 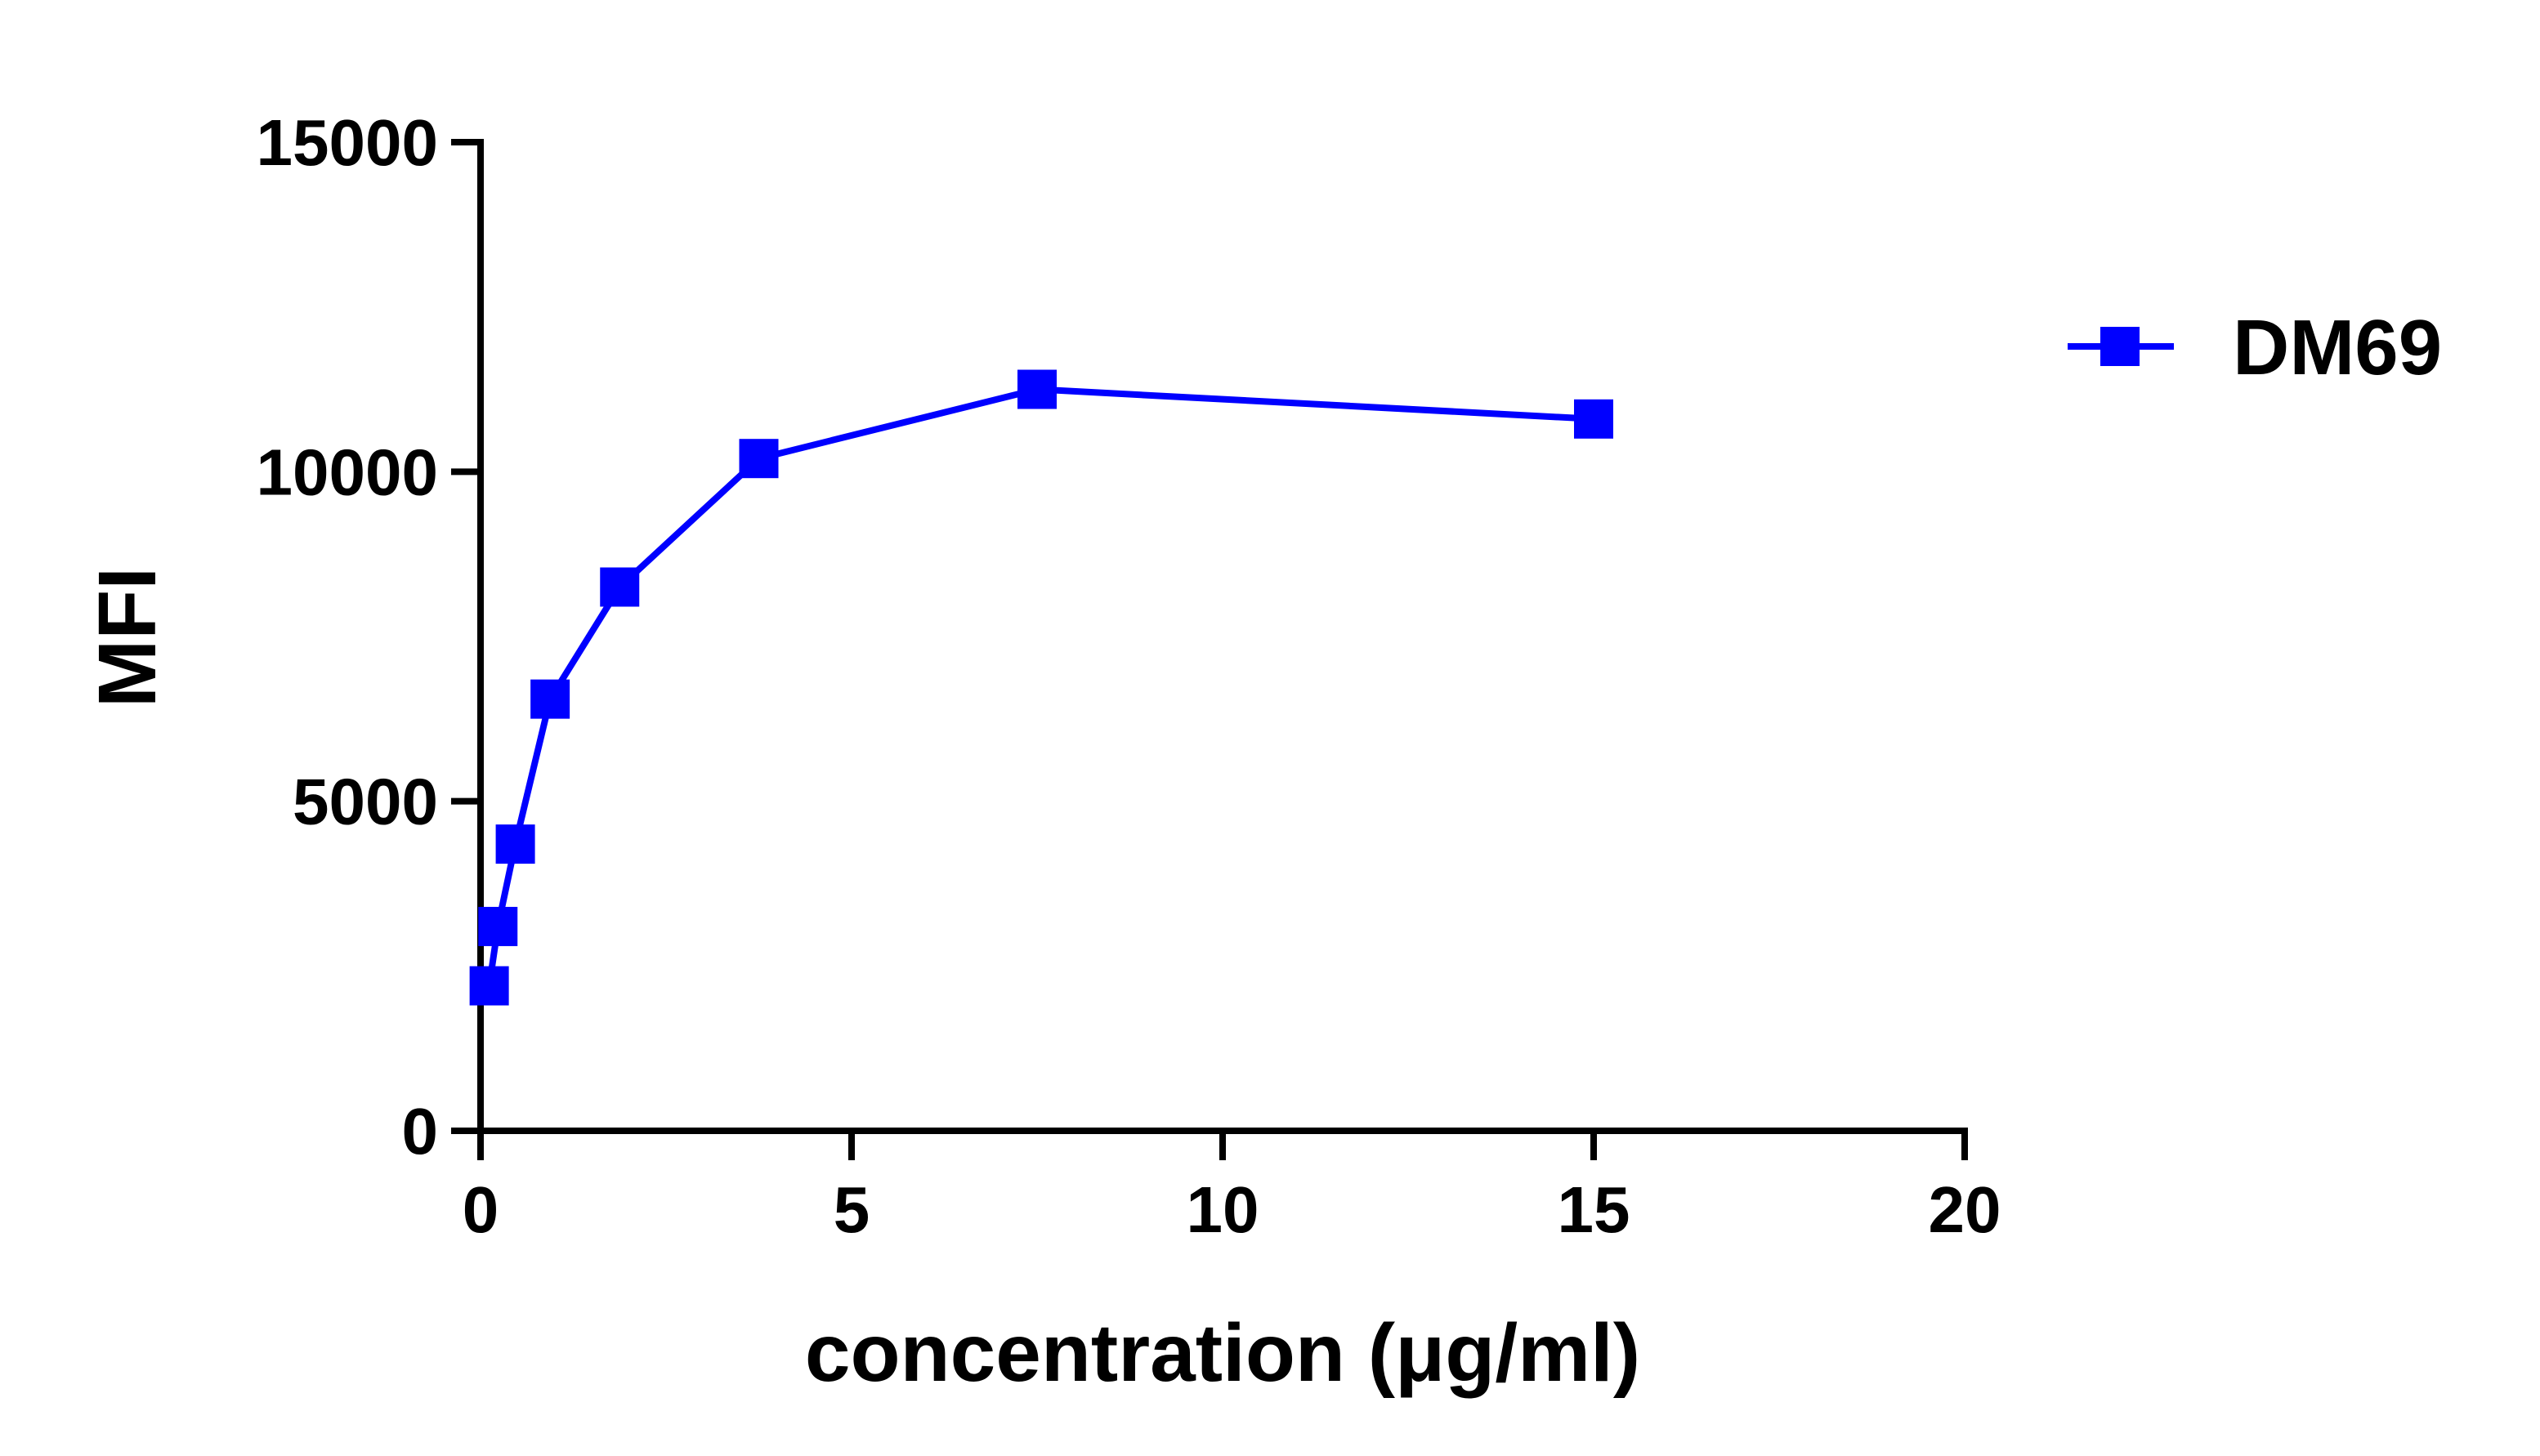 I want to click on x-axis-label: concentration (μg/ml), so click(x=1222, y=1353).